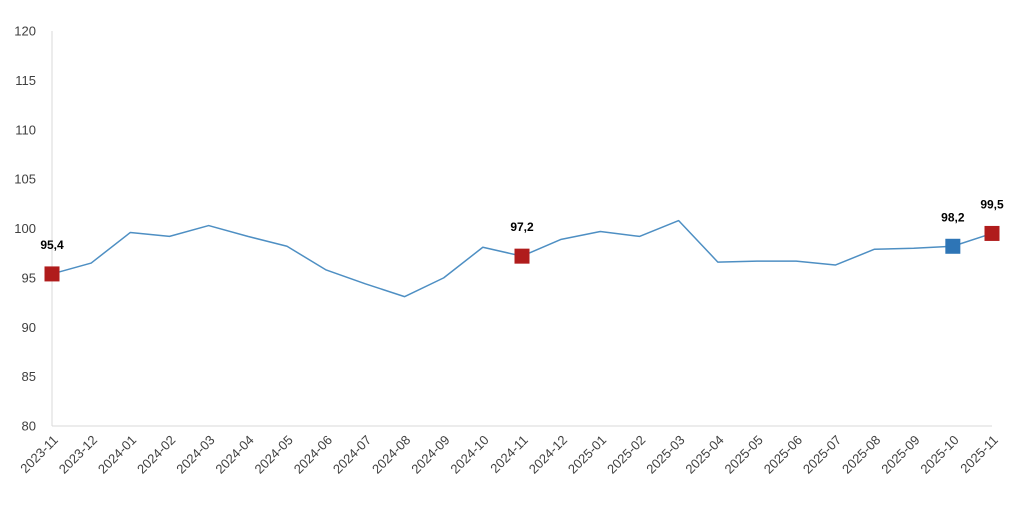 The image size is (1024, 508). What do you see at coordinates (234, 454) in the screenshot?
I see `x-tick-label: 2024-04` at bounding box center [234, 454].